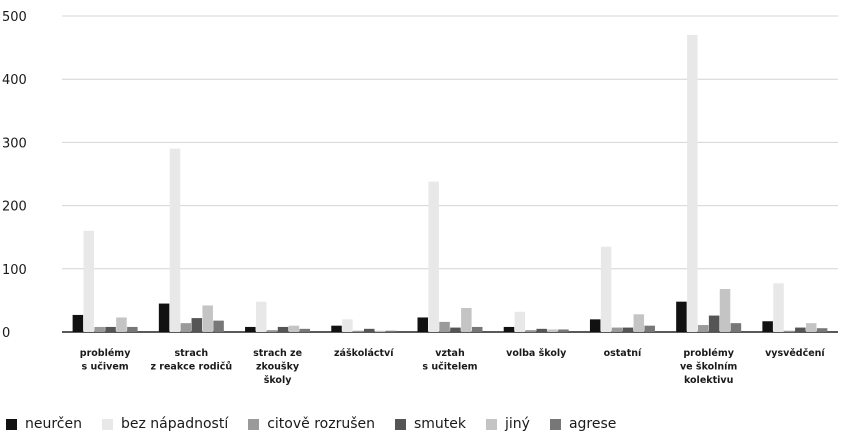 The height and width of the screenshot is (438, 841). I want to click on legend-item: bez nápadností, so click(165, 424).